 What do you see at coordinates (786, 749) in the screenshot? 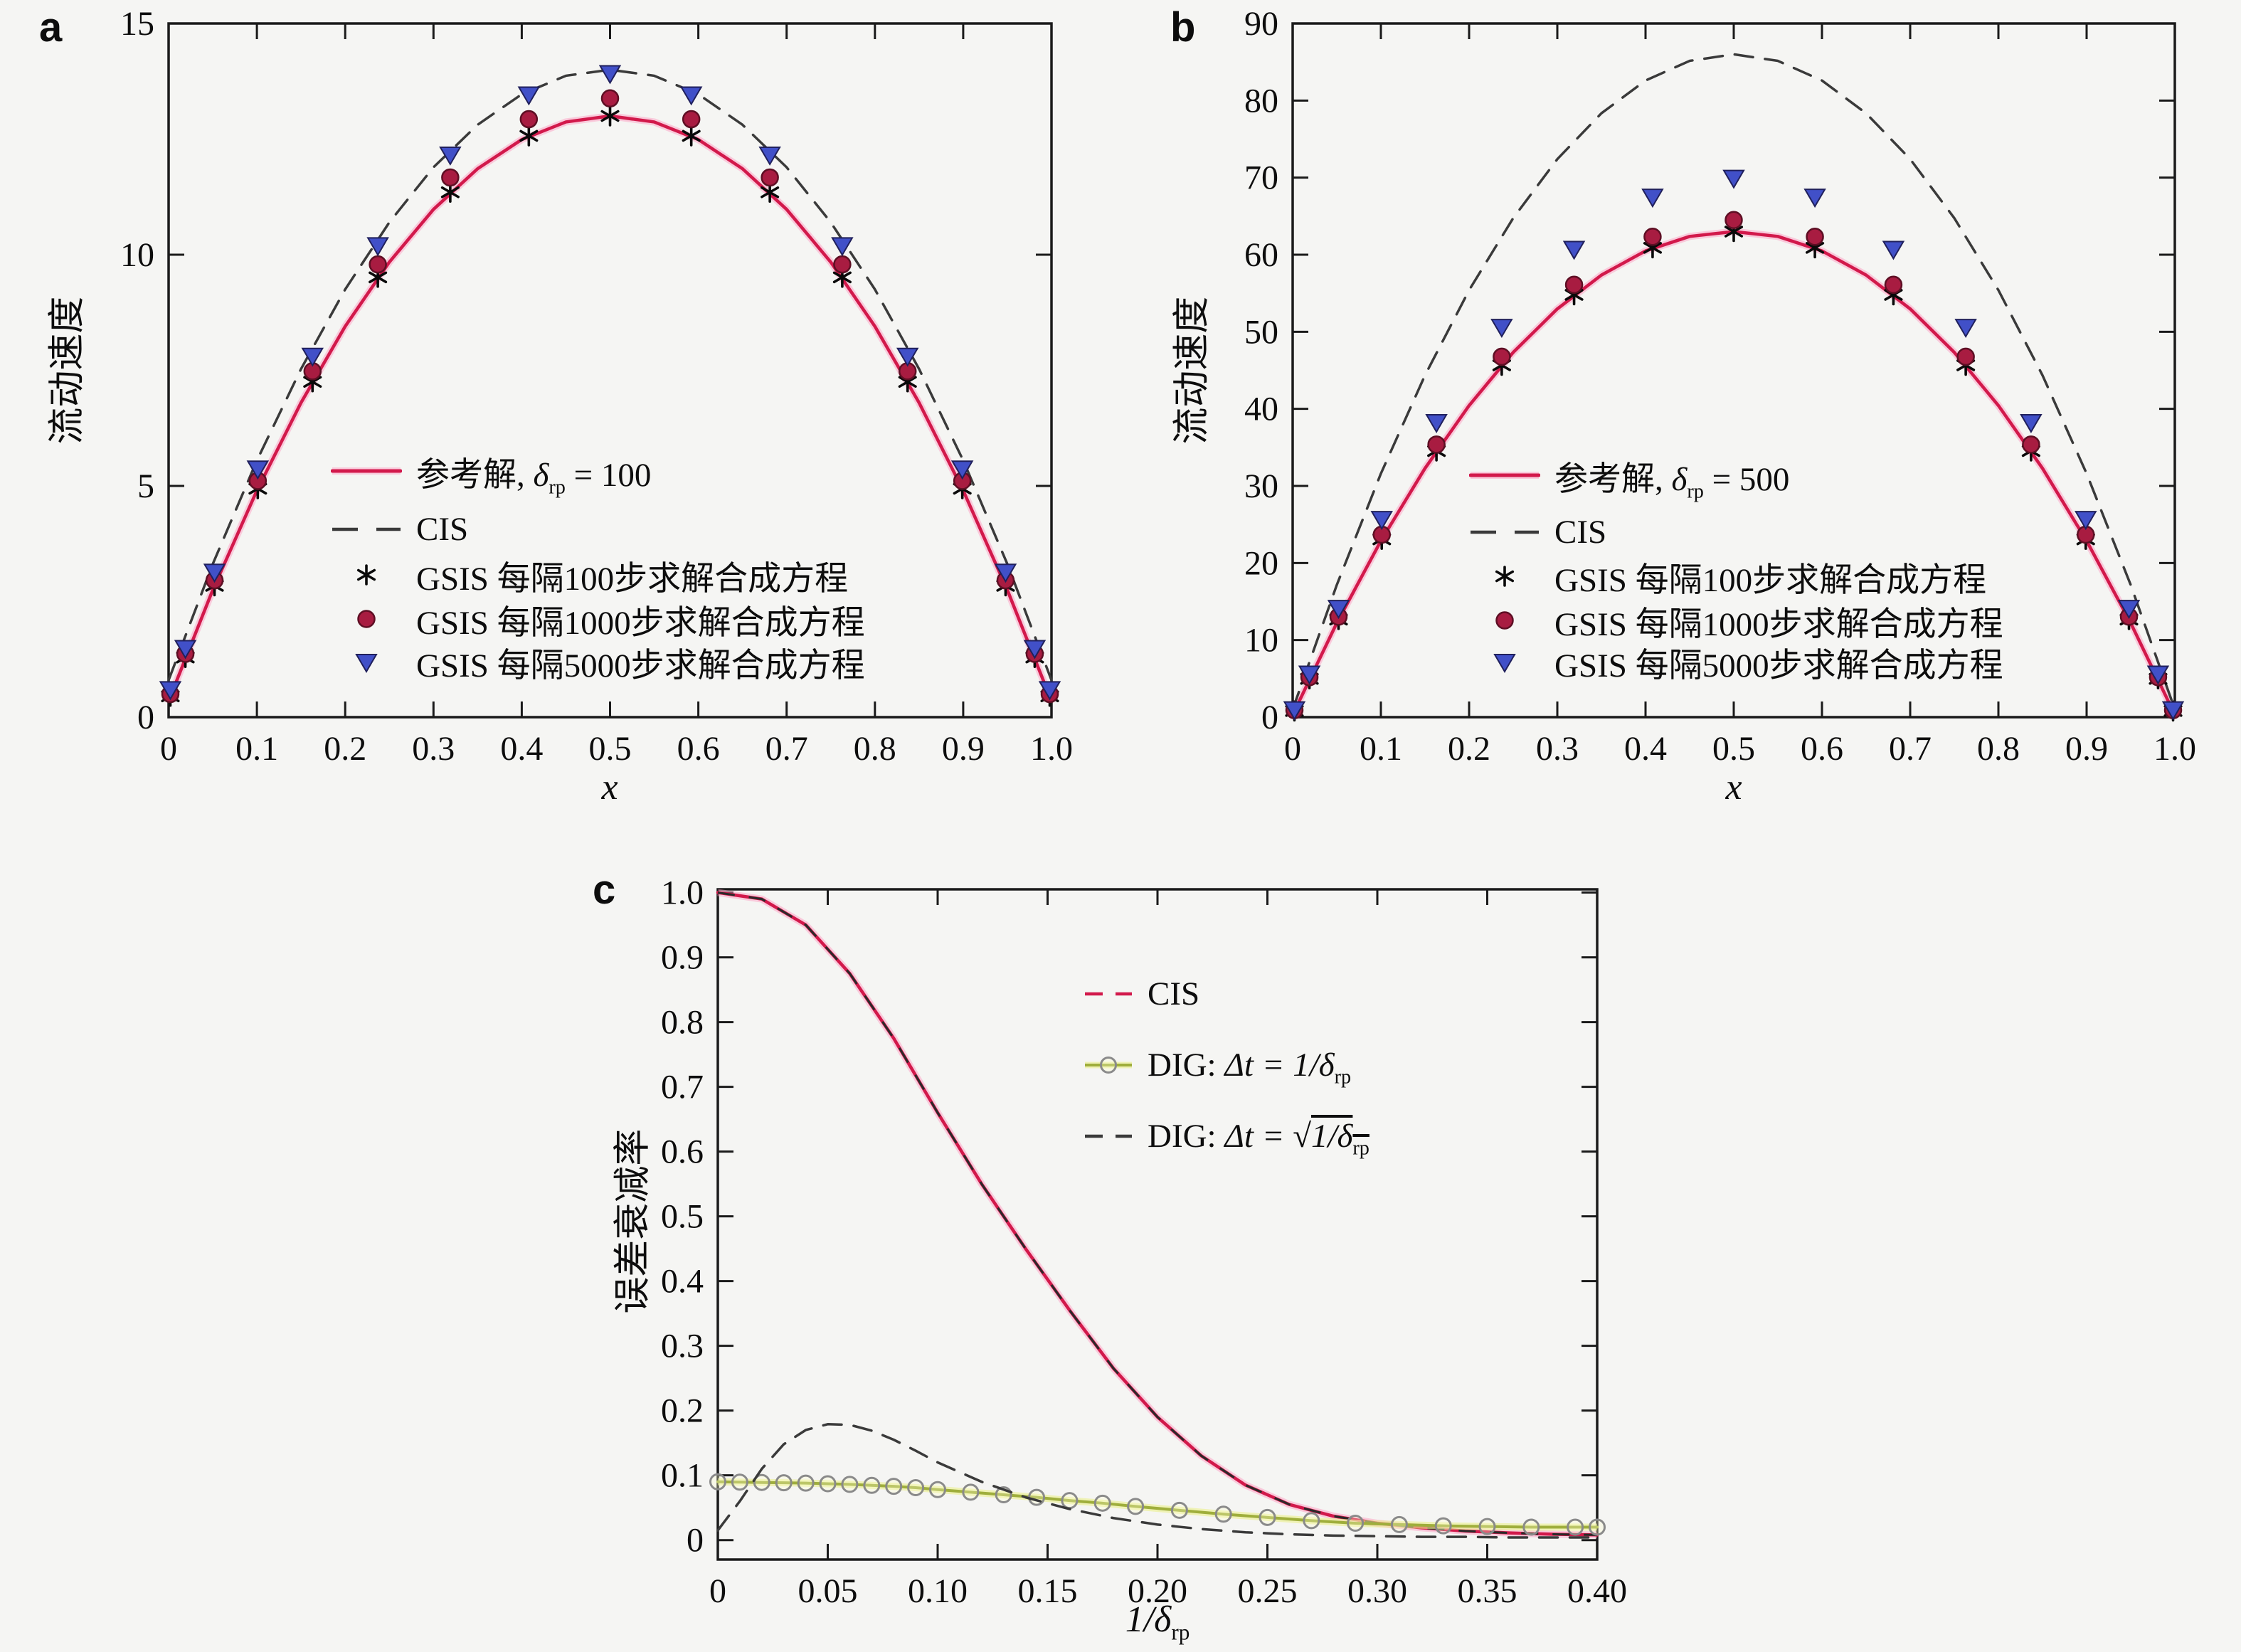
I see `panel-a-x-tick-label: 0.7` at bounding box center [786, 749].